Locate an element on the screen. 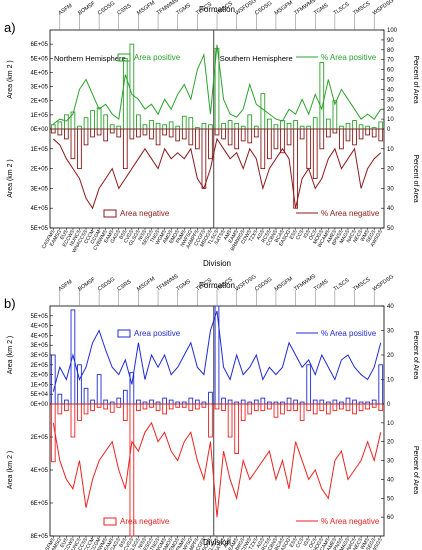 Image resolution: width=422 pixels, height=550 pixels. panel-label: b) is located at coordinates (10, 303).